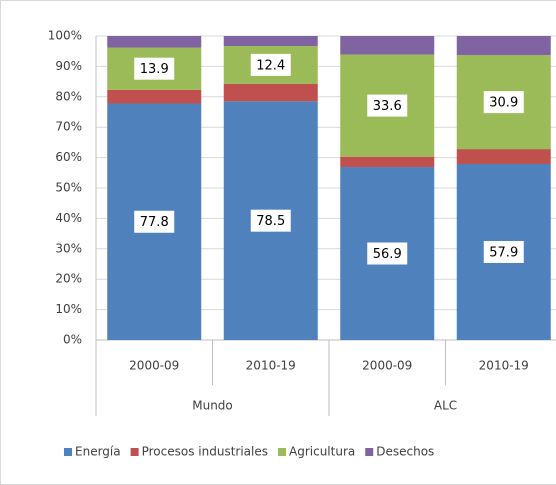 The width and height of the screenshot is (556, 485). I want to click on y-tick-label: 30%, so click(68, 248).